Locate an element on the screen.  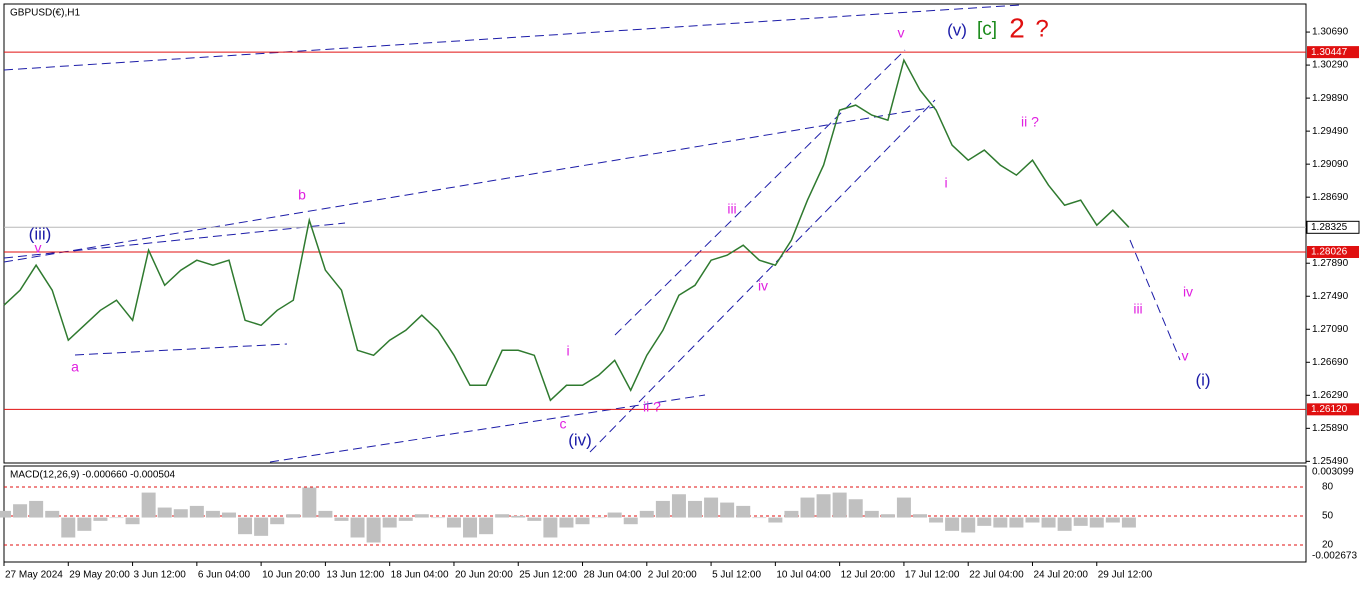
current-price-box is located at coordinates (1333, 227).